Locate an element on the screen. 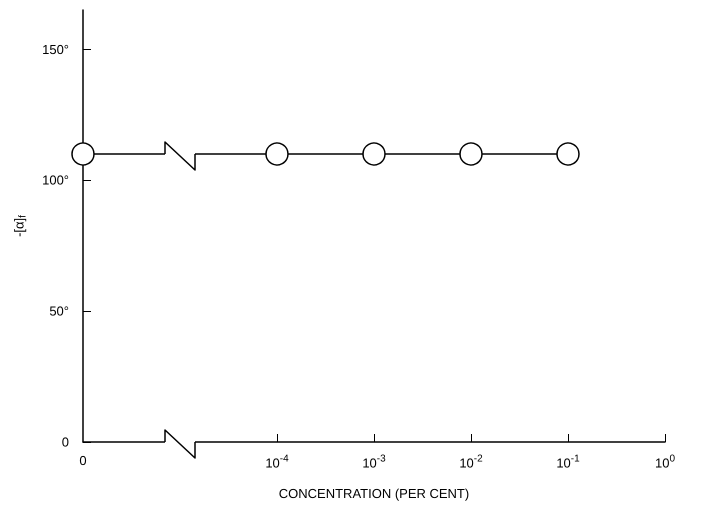 Image resolution: width=710 pixels, height=508 pixels. y-tick-label: 50° is located at coordinates (59, 311).